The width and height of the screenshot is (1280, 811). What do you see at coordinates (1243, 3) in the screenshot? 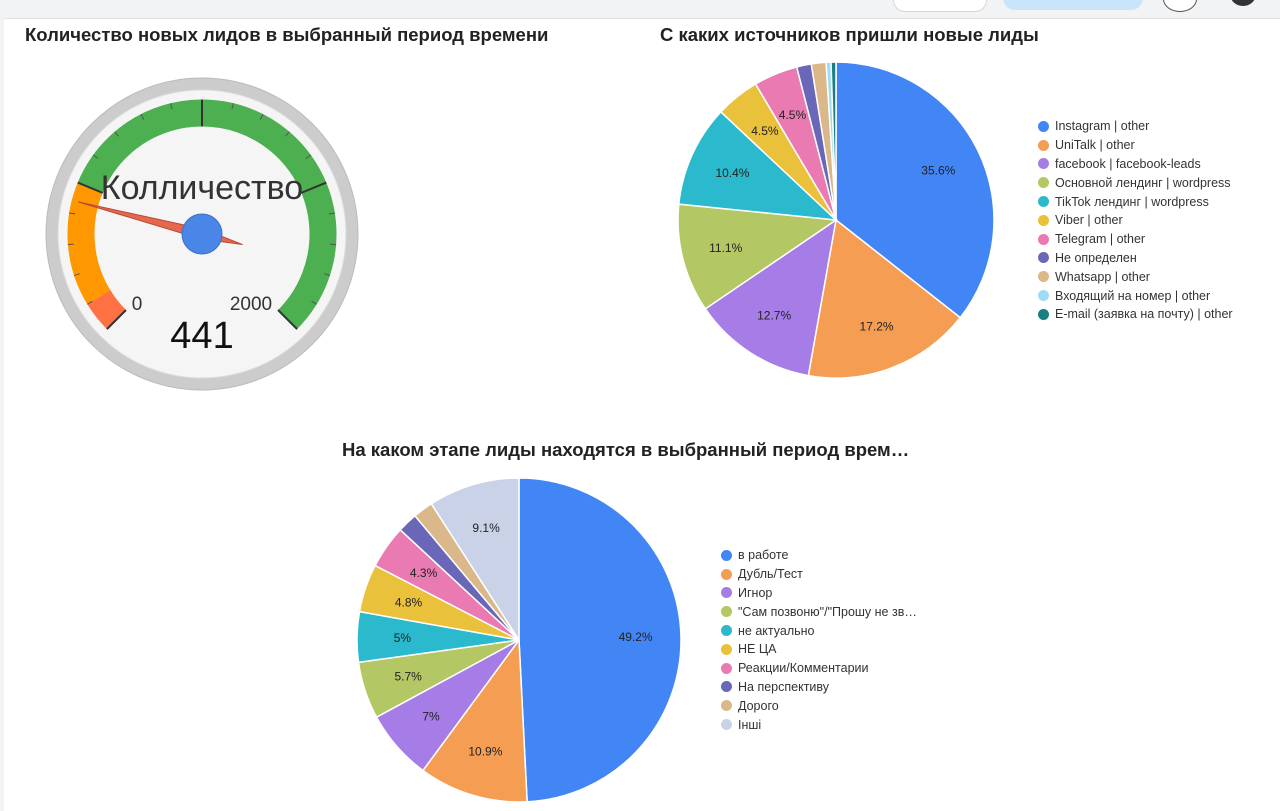
I see `avatar` at bounding box center [1243, 3].